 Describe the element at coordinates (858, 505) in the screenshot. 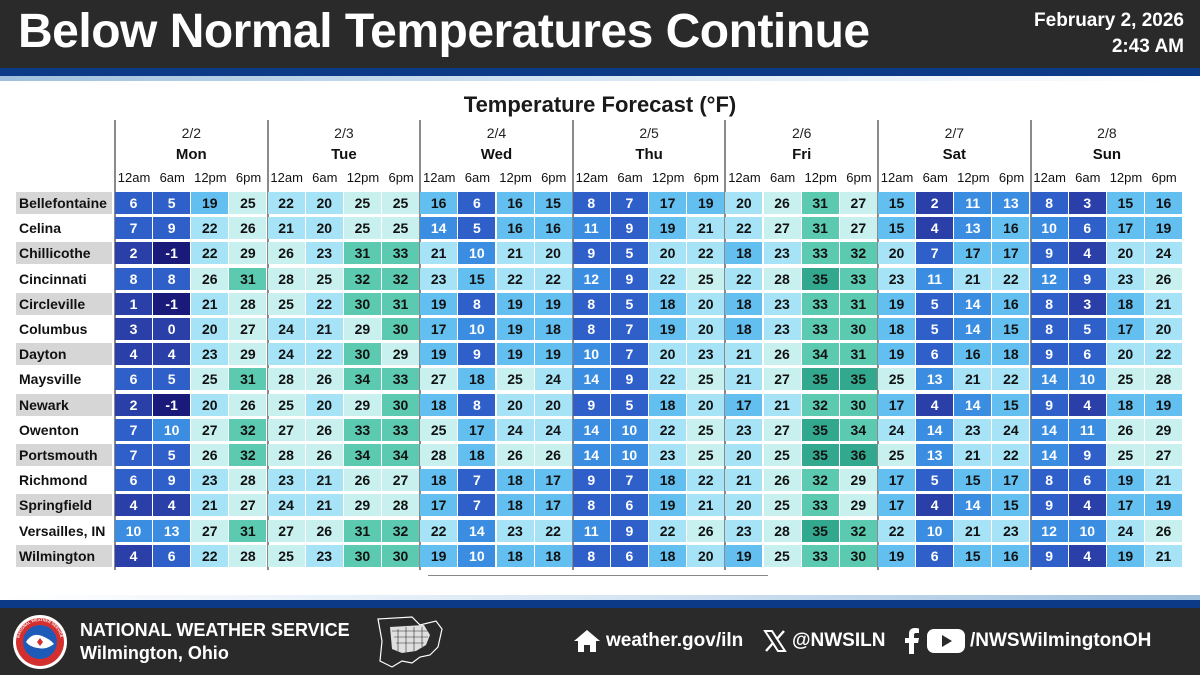

I see `temperature-cell: 29` at that location.